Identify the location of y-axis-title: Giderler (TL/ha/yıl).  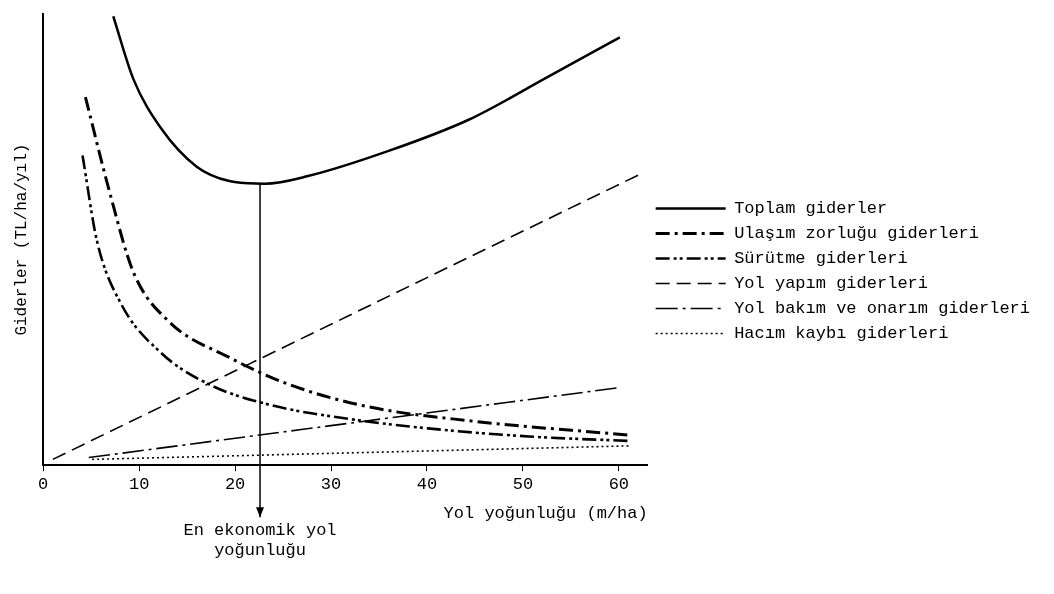
(21, 239).